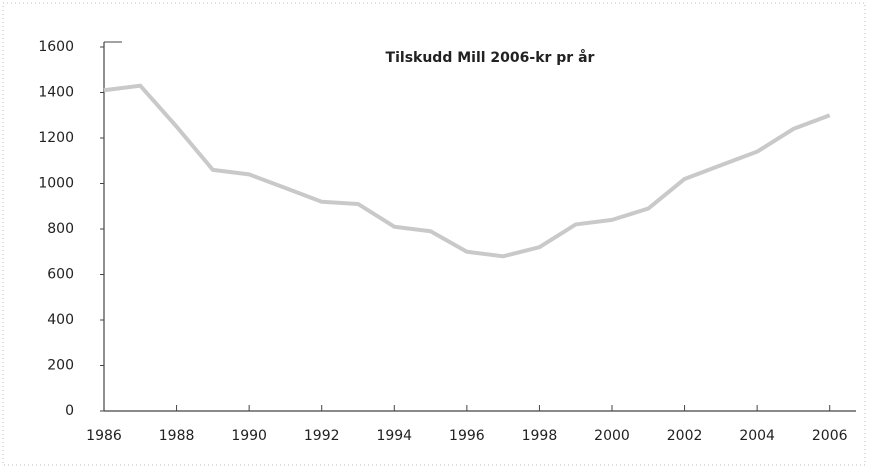  What do you see at coordinates (104, 436) in the screenshot?
I see `x-tick-label: 1986` at bounding box center [104, 436].